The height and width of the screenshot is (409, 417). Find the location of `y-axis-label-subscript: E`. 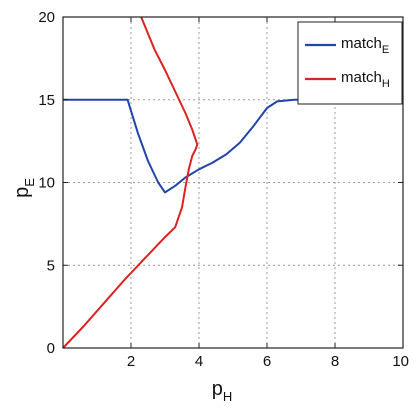

y-axis-label-subscript: E is located at coordinates (29, 182).